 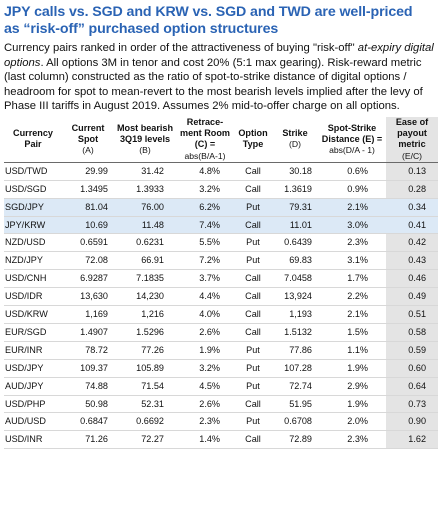 What do you see at coordinates (24, 260) in the screenshot?
I see `cell-pair: NZD/JPY` at bounding box center [24, 260].